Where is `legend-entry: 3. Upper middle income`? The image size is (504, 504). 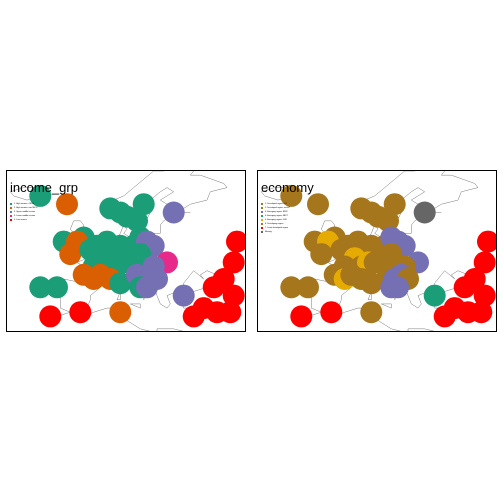 legend-entry: 3. Upper middle income is located at coordinates (24, 212).